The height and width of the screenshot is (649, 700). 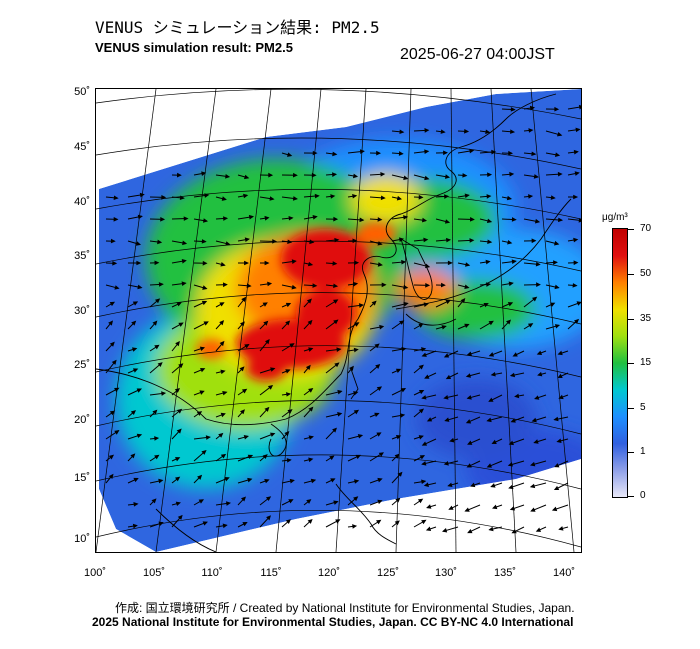 I want to click on colorbar, so click(x=620, y=363).